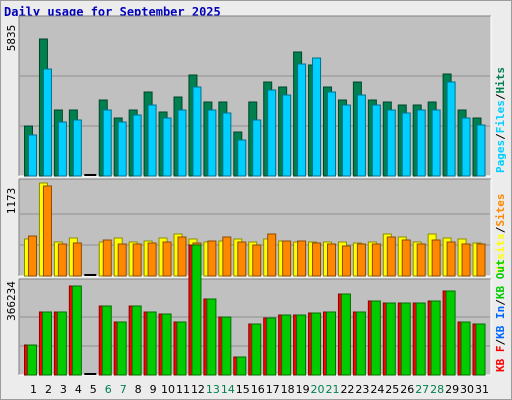 The width and height of the screenshot is (512, 400). What do you see at coordinates (11, 301) in the screenshot?
I see `y-max-label: 366234` at bounding box center [11, 301].